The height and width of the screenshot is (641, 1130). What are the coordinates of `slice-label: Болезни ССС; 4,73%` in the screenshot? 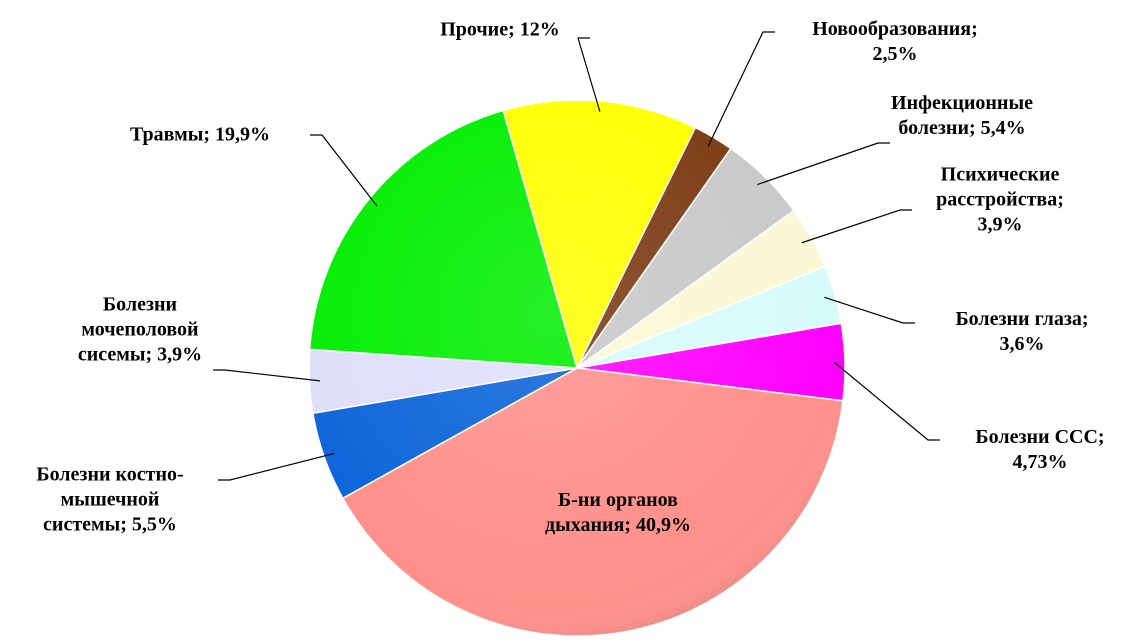 It's located at (1040, 449).